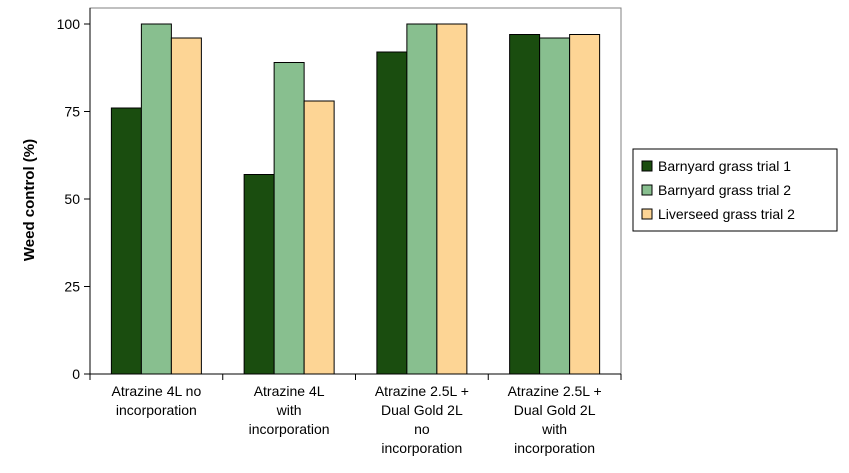 The image size is (849, 473). I want to click on y-tick-label: 0, so click(76, 374).